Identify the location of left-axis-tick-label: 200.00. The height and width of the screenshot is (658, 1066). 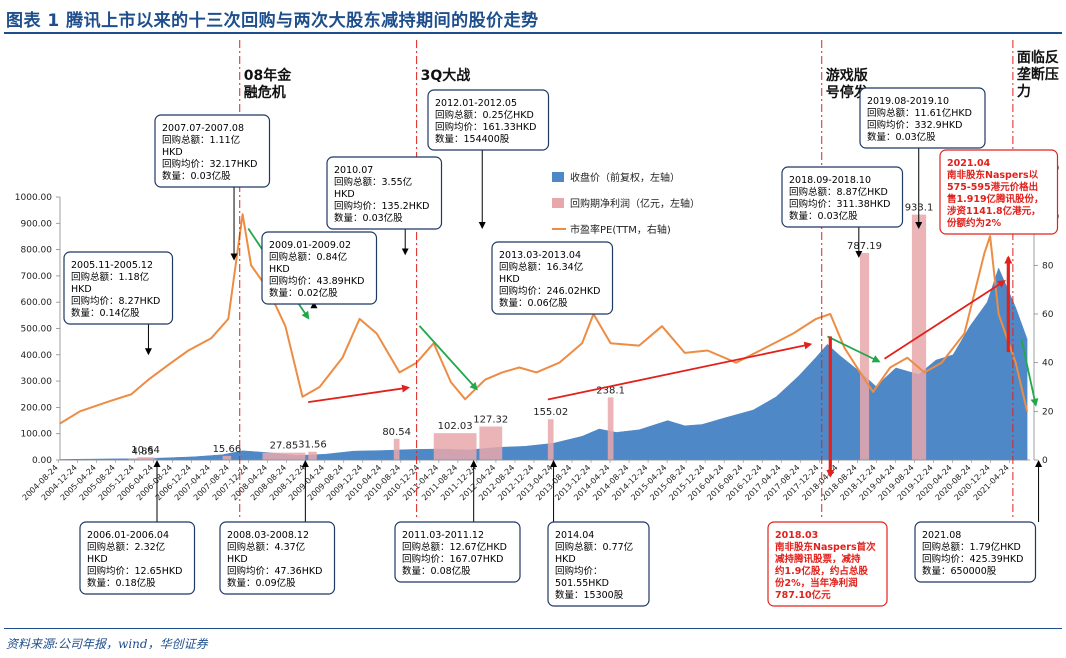
(37, 408).